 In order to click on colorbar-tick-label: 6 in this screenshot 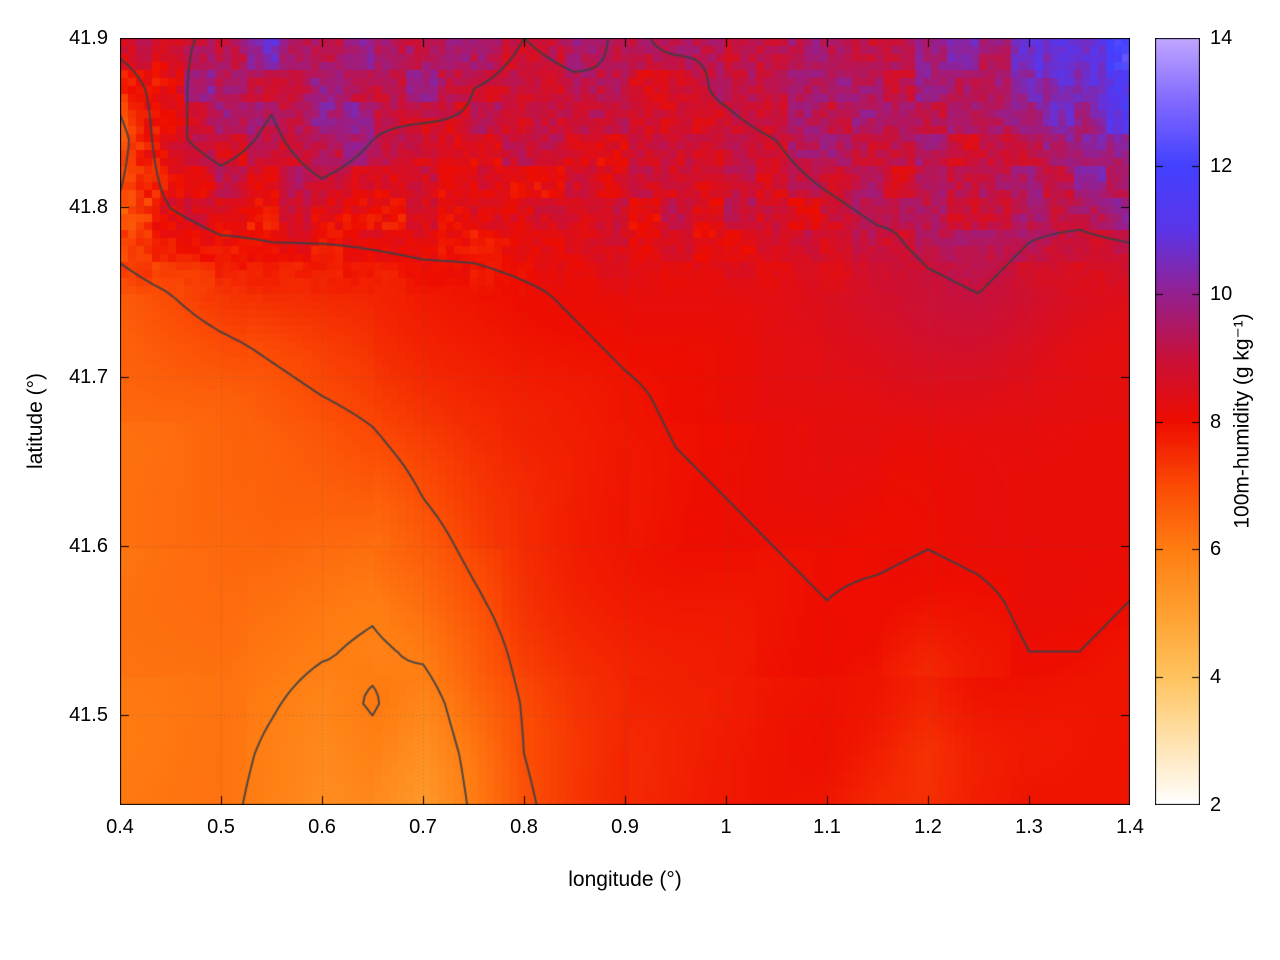, I will do `click(1216, 549)`.